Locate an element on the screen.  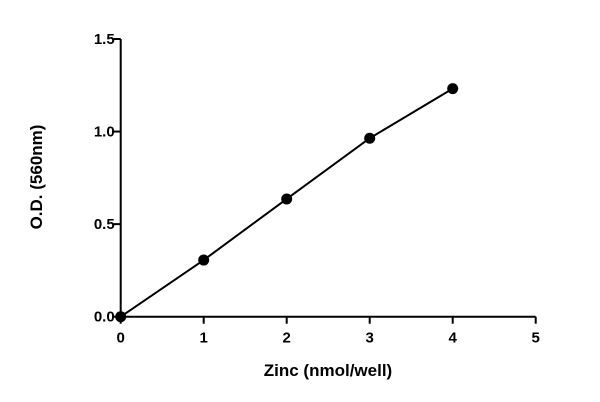
y-tick-label: 1.0 is located at coordinates (104, 132).